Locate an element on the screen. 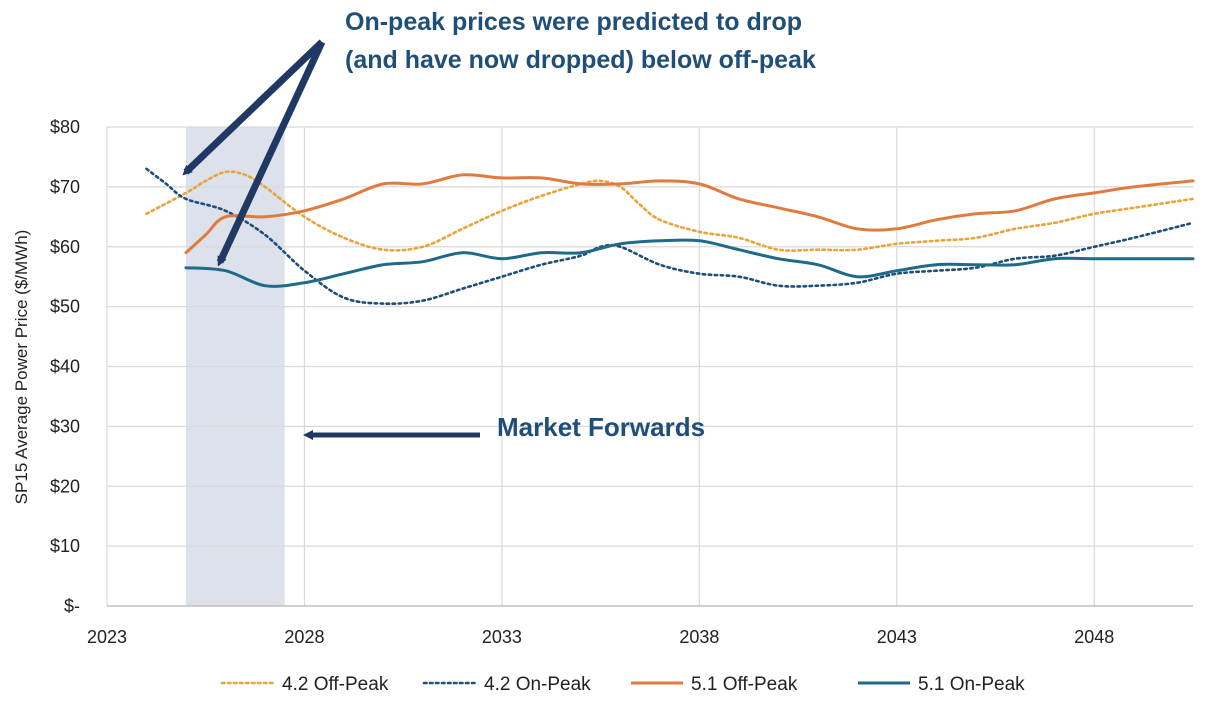 The image size is (1211, 706). legend-label-5-1-on-peak: 5.1 On-Peak is located at coordinates (971, 684).